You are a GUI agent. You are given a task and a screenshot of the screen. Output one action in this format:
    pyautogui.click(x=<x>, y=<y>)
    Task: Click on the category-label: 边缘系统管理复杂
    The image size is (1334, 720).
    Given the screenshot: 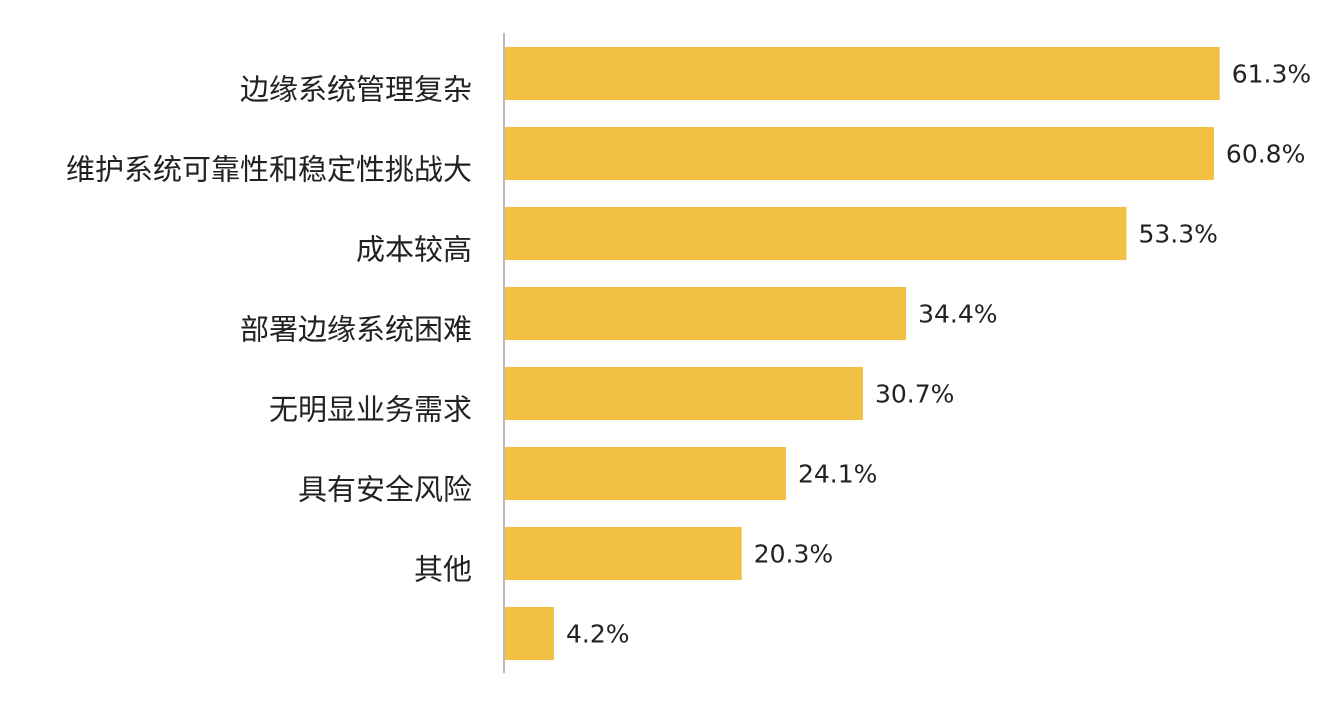 What is the action you would take?
    pyautogui.click(x=356, y=90)
    